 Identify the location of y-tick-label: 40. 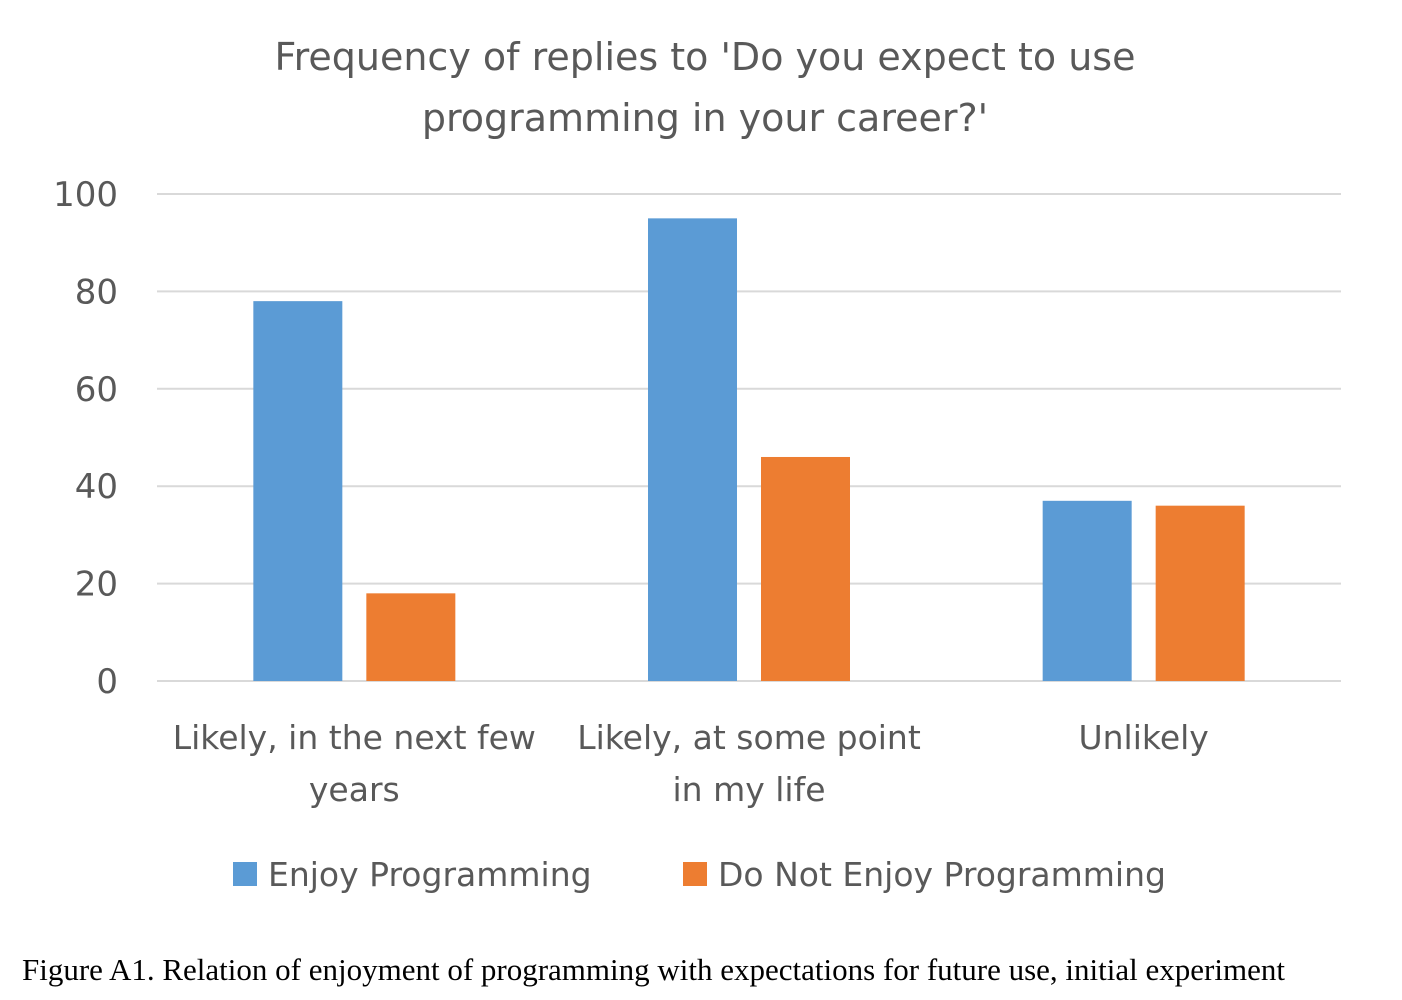
(96, 487).